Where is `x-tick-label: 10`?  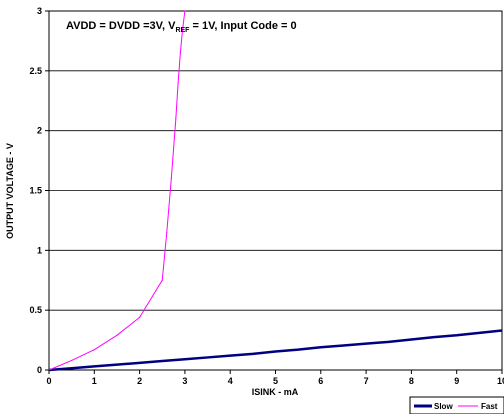 x-tick-label: 10 is located at coordinates (500, 381).